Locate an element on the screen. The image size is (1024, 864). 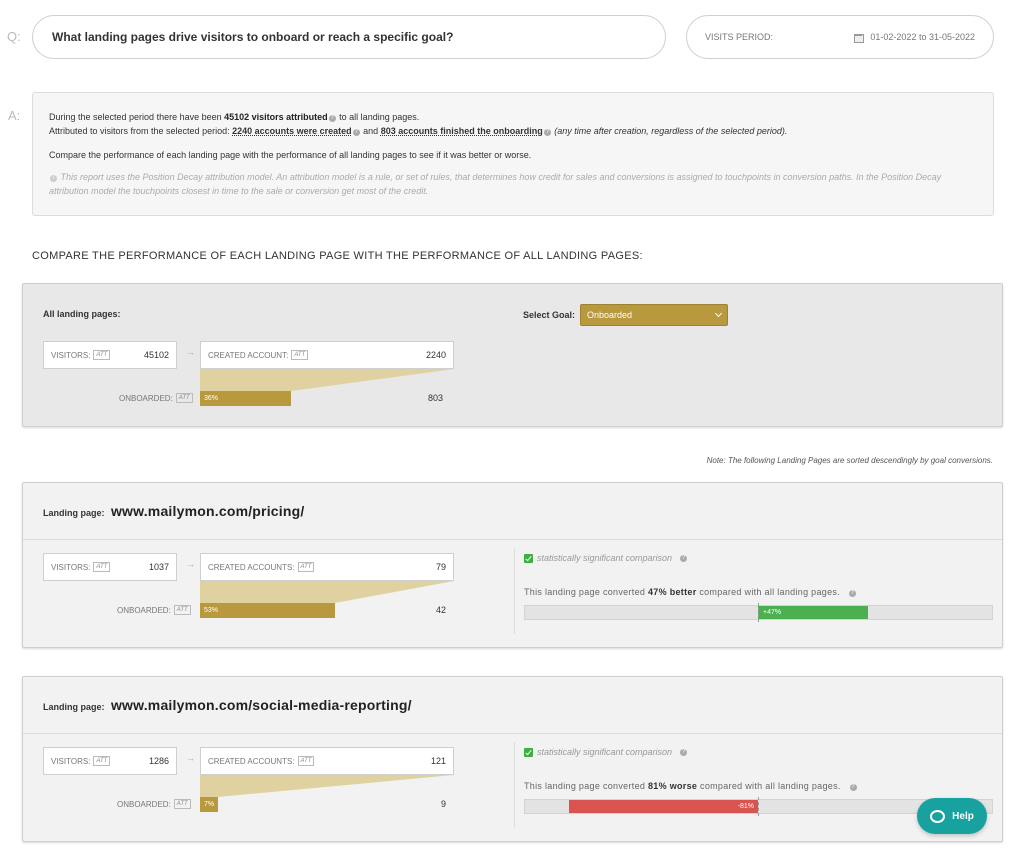
info-icon: i is located at coordinates (53, 178).